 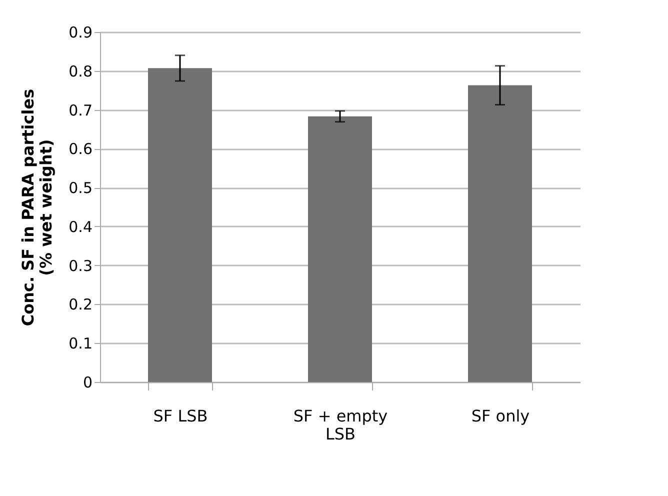 I want to click on x-tick-label: SF + empty LSB, so click(x=340, y=425).